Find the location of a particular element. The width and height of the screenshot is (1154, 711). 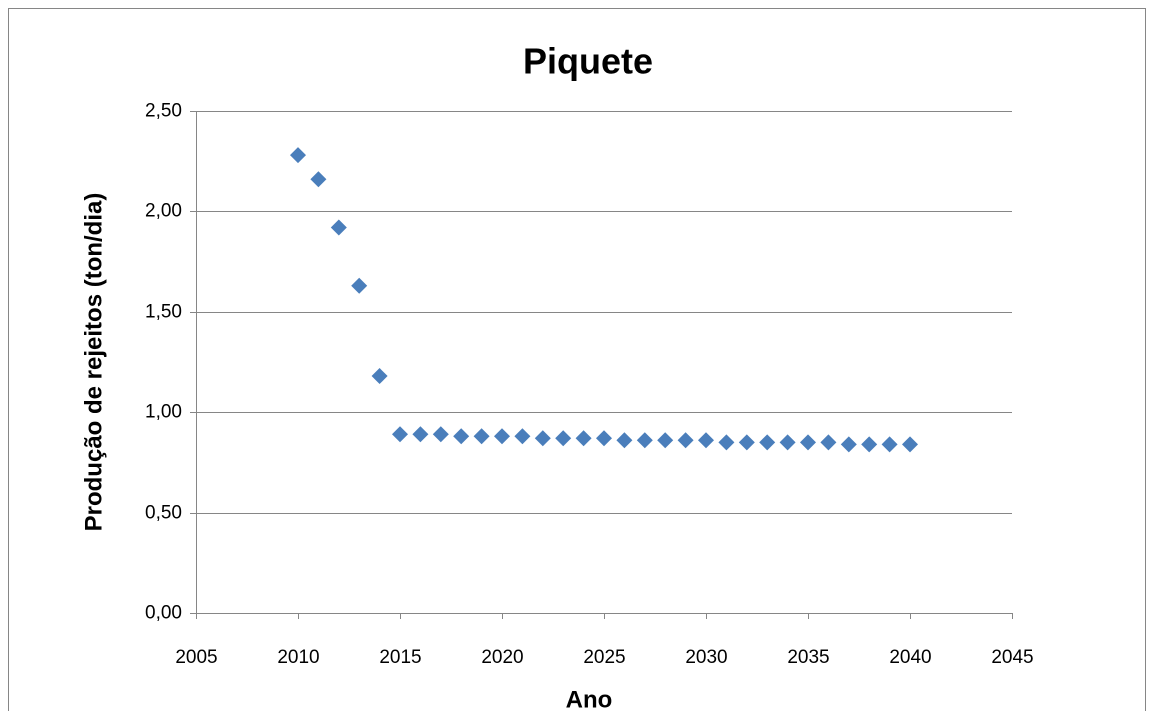

y-tick-label: 2,50 is located at coordinates (163, 111).